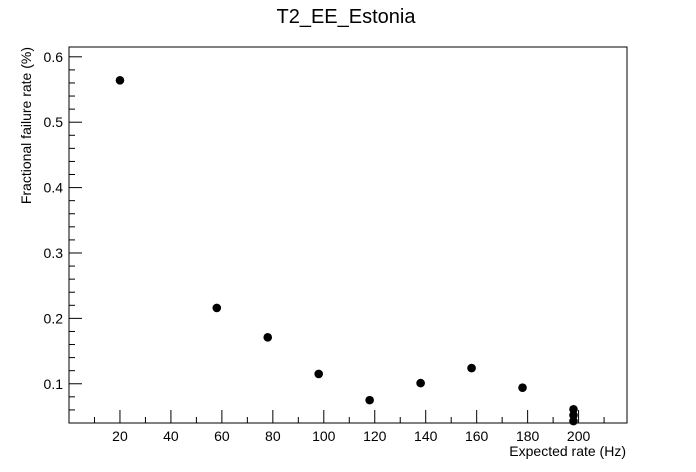 The width and height of the screenshot is (696, 472). What do you see at coordinates (579, 436) in the screenshot?
I see `x-tick-label: 200` at bounding box center [579, 436].